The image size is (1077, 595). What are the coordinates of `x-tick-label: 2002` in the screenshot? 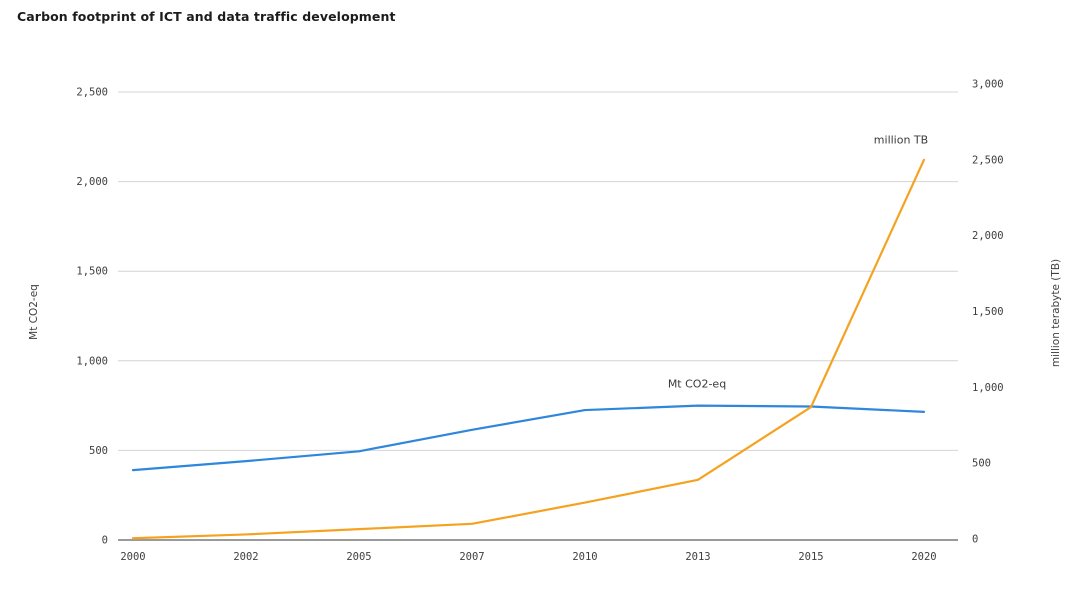 It's located at (245, 557).